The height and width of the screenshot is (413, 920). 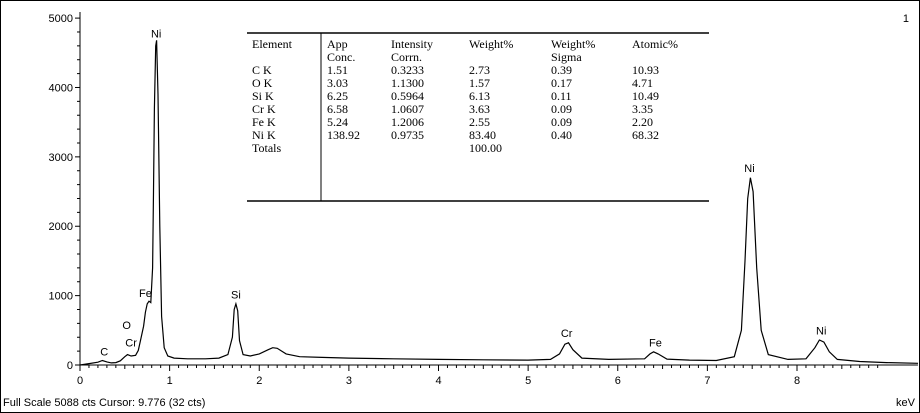 What do you see at coordinates (262, 83) in the screenshot?
I see `table-cell: O K` at bounding box center [262, 83].